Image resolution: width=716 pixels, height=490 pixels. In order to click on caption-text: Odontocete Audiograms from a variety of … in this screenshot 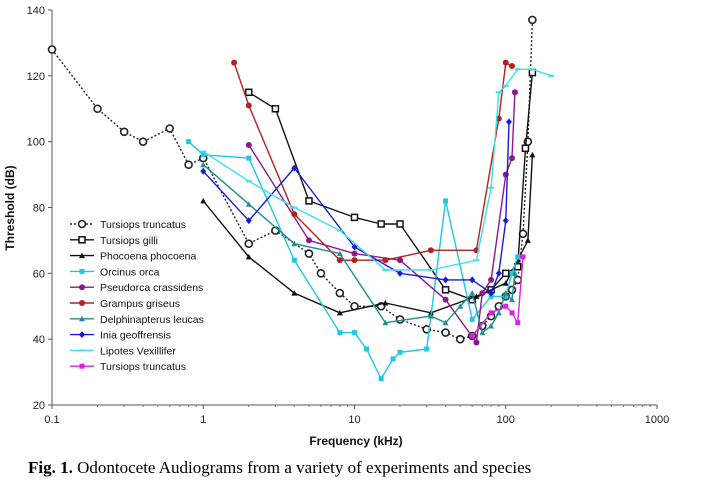, I will do `click(304, 467)`.